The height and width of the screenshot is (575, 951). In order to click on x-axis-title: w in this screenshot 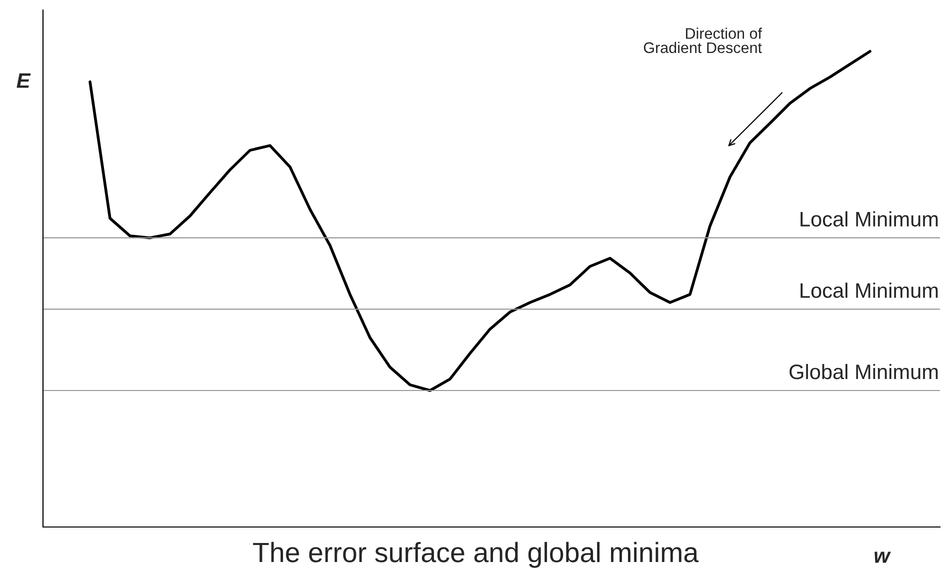, I will do `click(882, 557)`.